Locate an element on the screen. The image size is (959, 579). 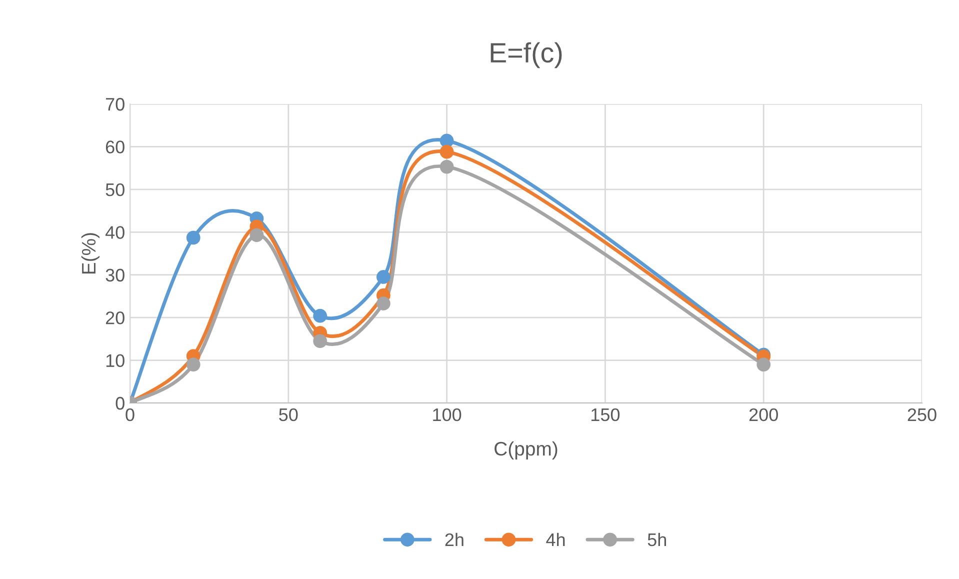
y-tick-label: 30 is located at coordinates (115, 275).